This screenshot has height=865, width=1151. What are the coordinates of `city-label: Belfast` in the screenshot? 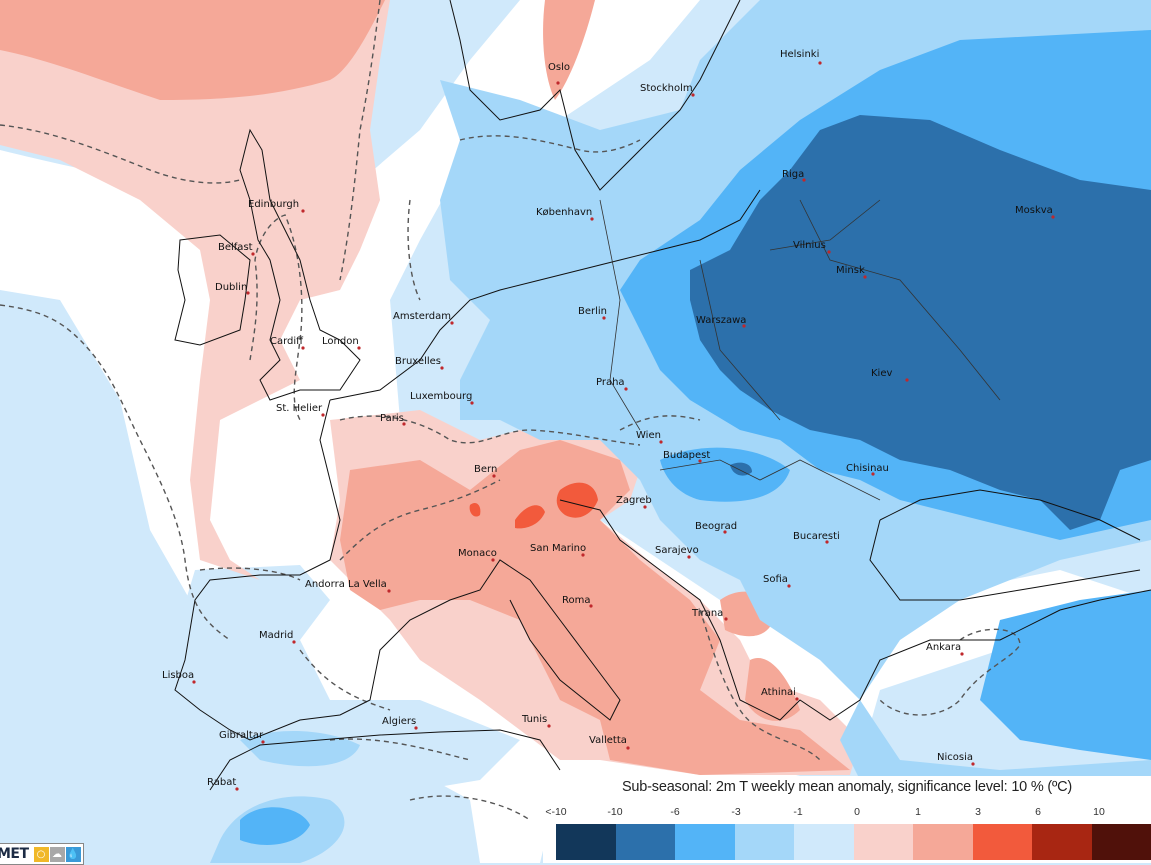 It's located at (235, 247).